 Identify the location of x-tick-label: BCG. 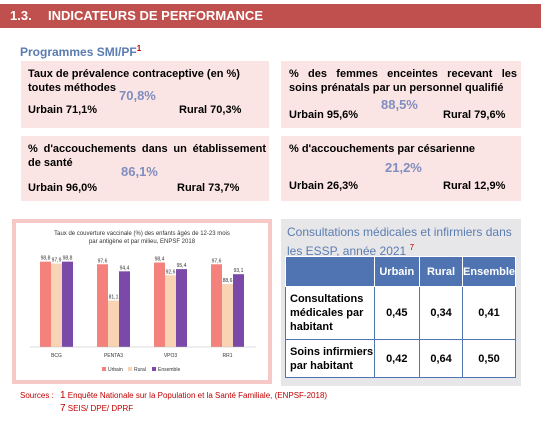
(56, 356).